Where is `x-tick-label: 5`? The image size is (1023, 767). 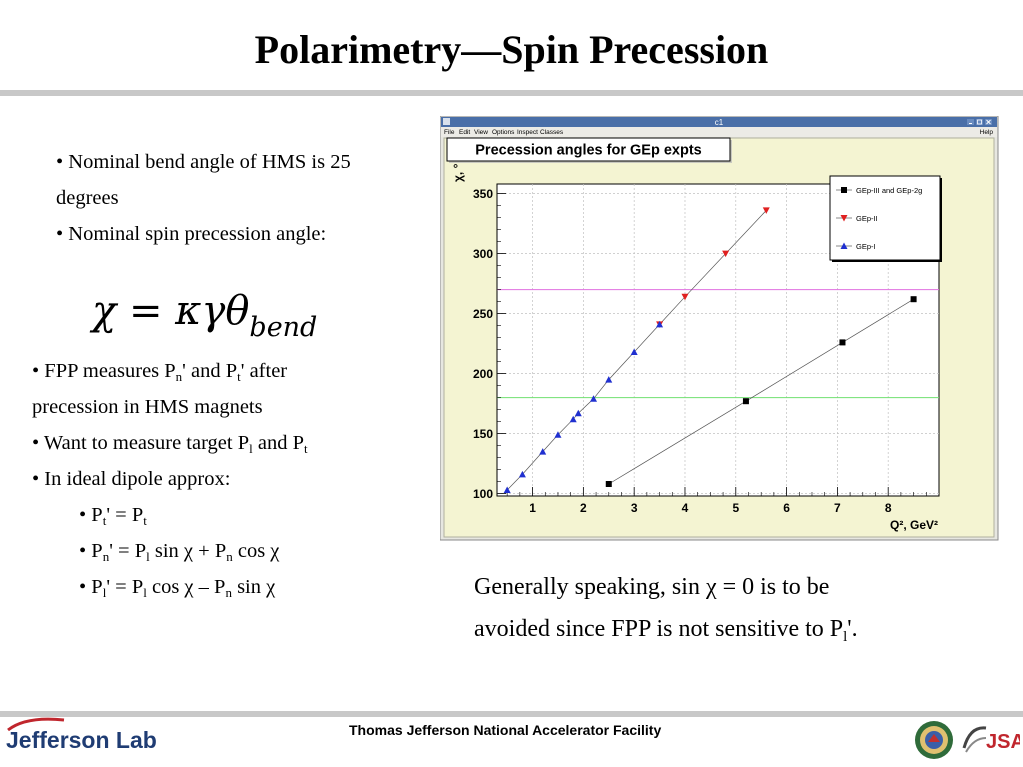
x-tick-label: 5 is located at coordinates (735, 508).